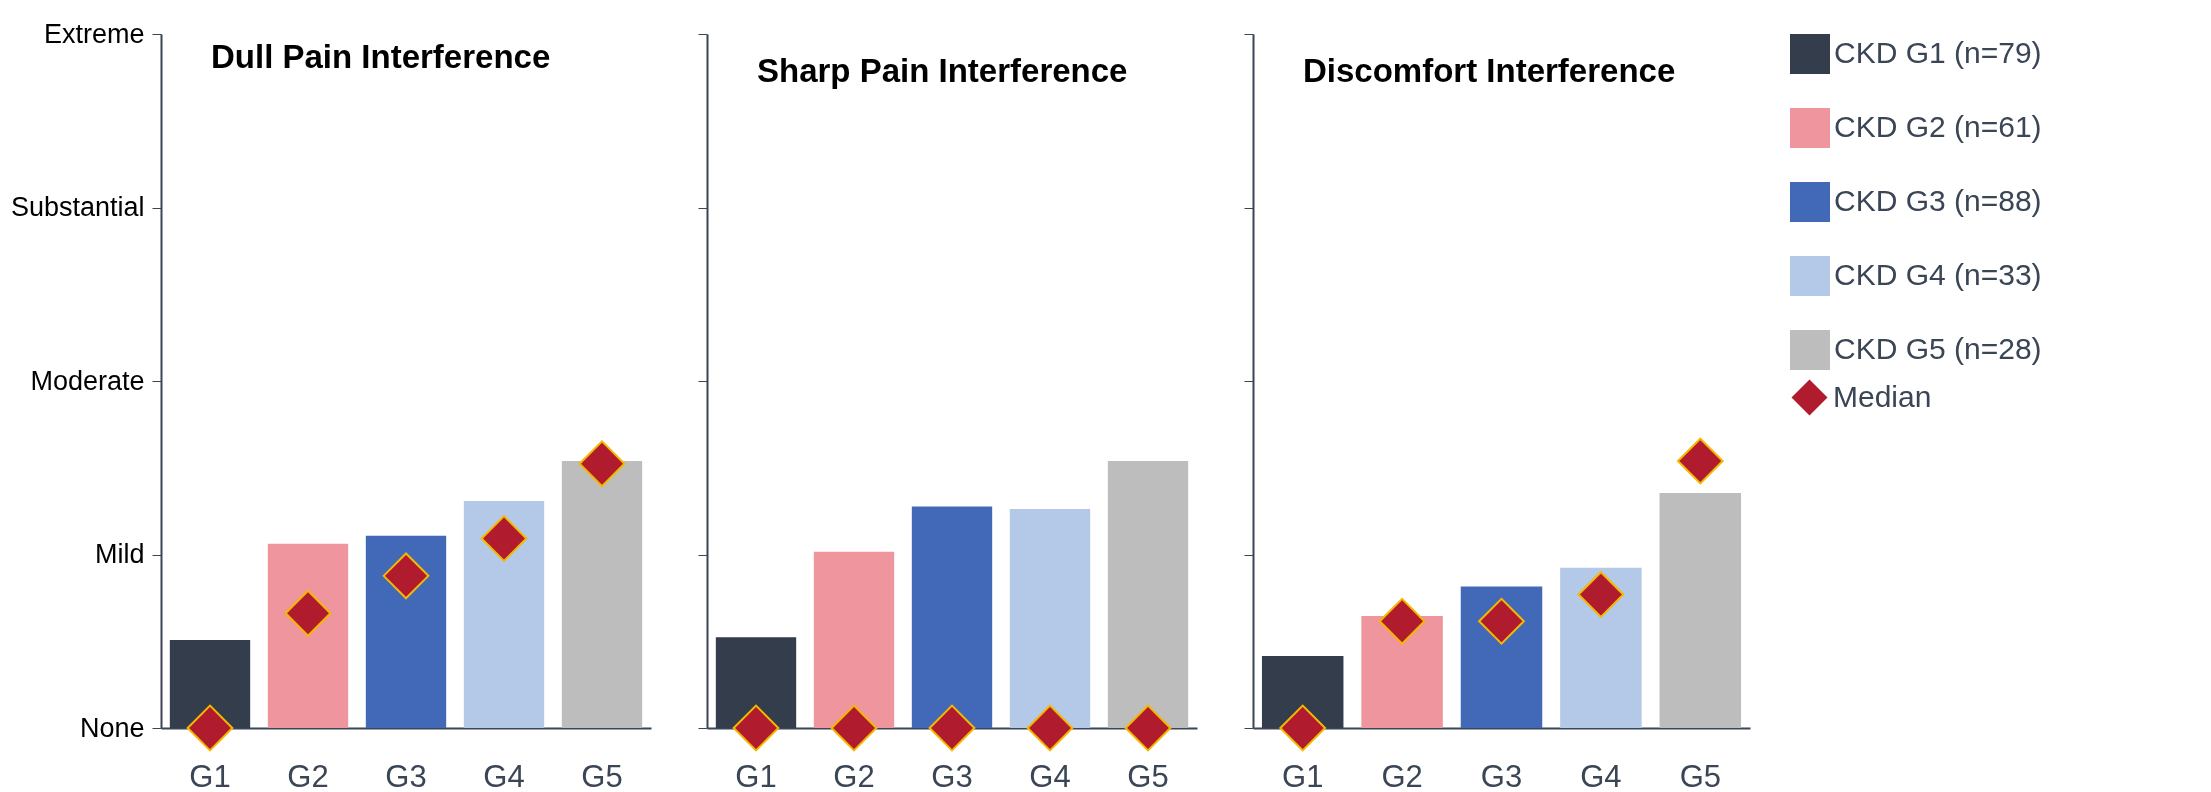 This screenshot has width=2211, height=792. I want to click on legend-label: CKD G1 (n=79), so click(1938, 52).